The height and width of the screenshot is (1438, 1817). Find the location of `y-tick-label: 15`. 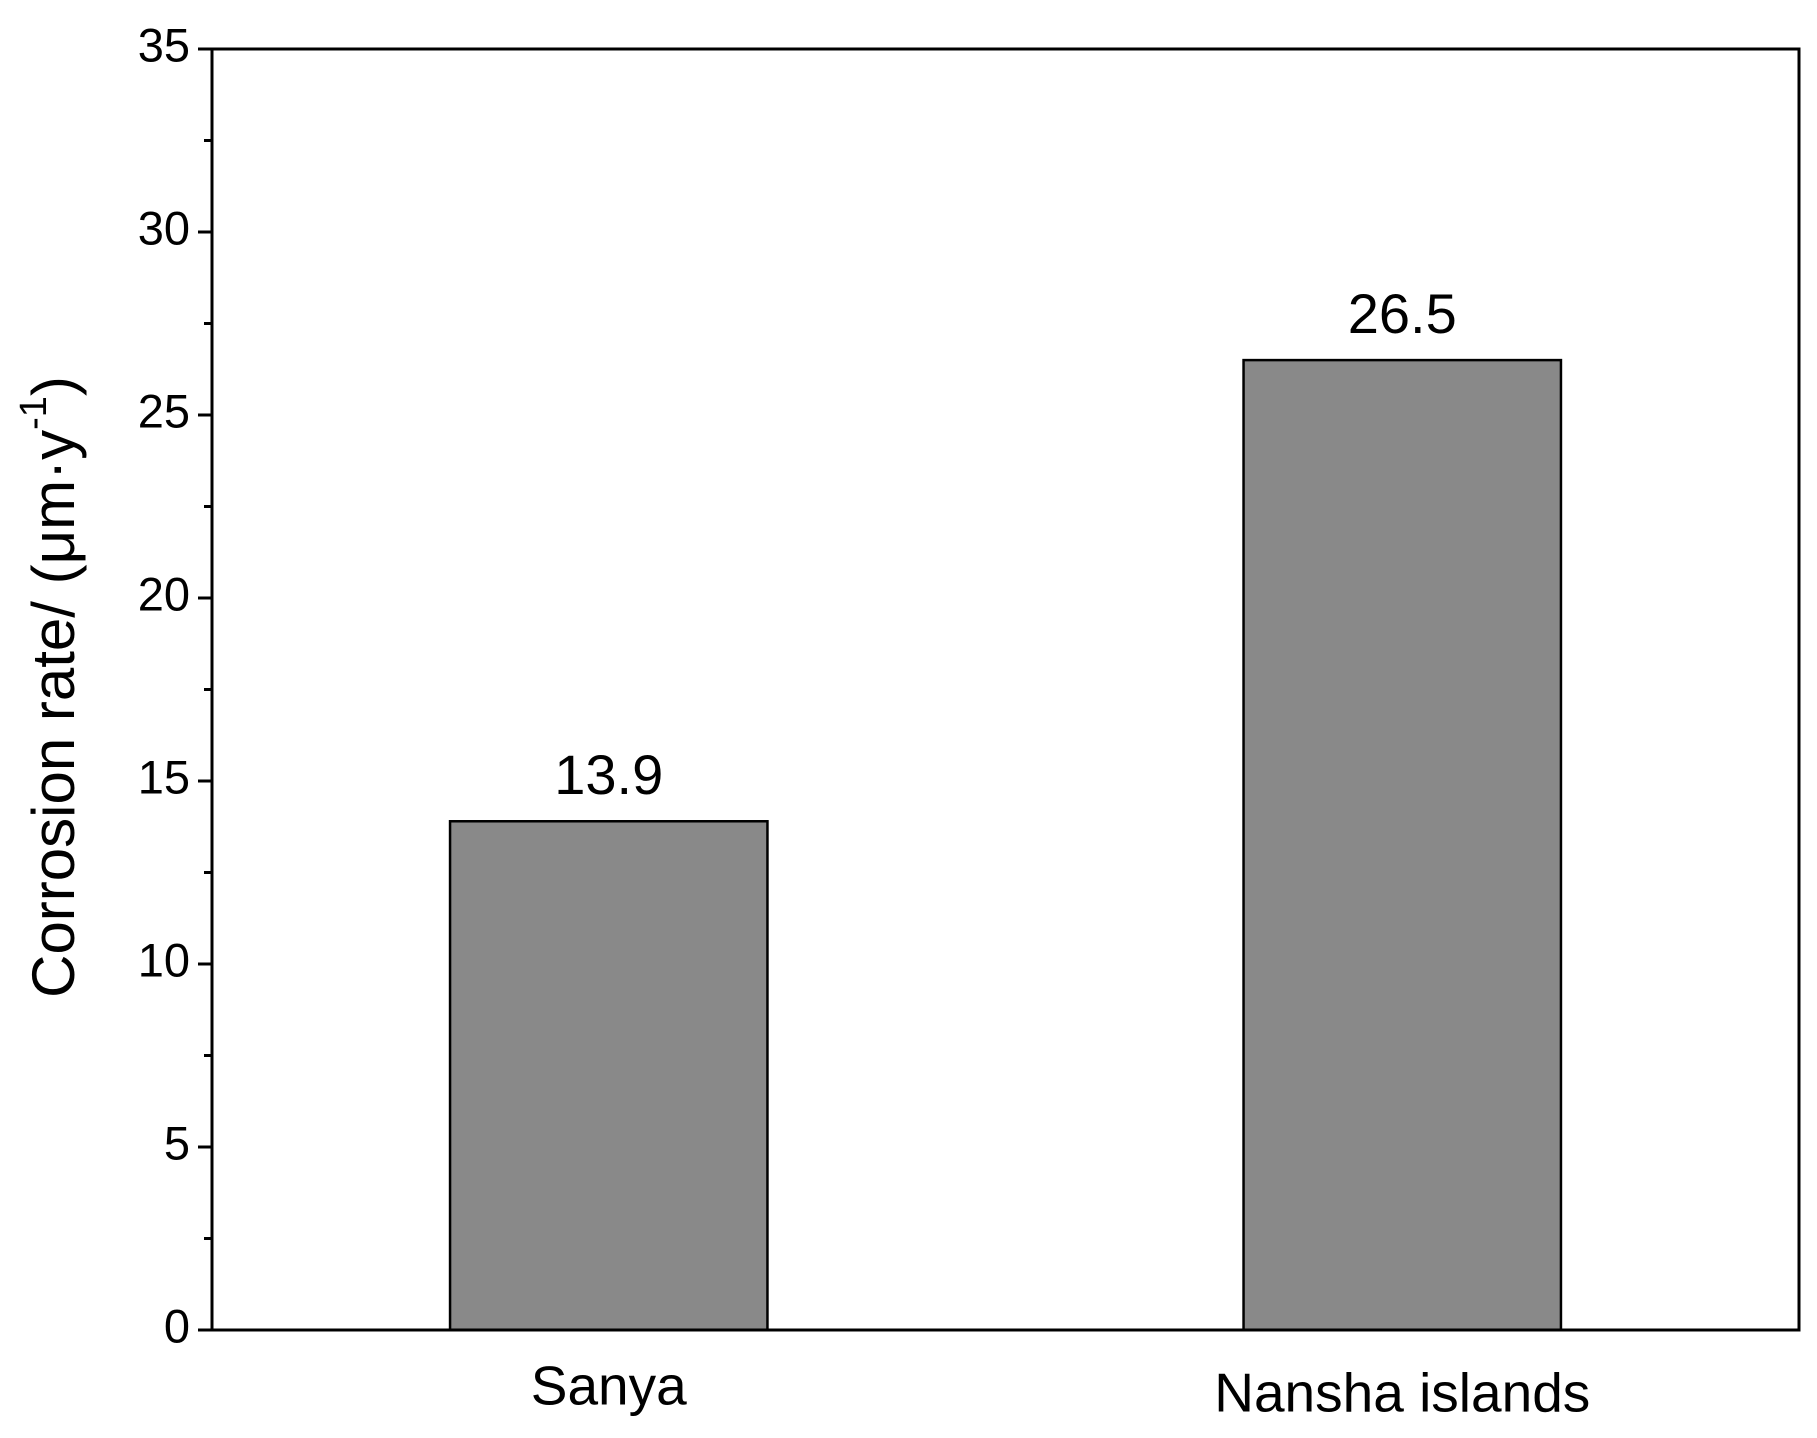

y-tick-label: 15 is located at coordinates (164, 776).